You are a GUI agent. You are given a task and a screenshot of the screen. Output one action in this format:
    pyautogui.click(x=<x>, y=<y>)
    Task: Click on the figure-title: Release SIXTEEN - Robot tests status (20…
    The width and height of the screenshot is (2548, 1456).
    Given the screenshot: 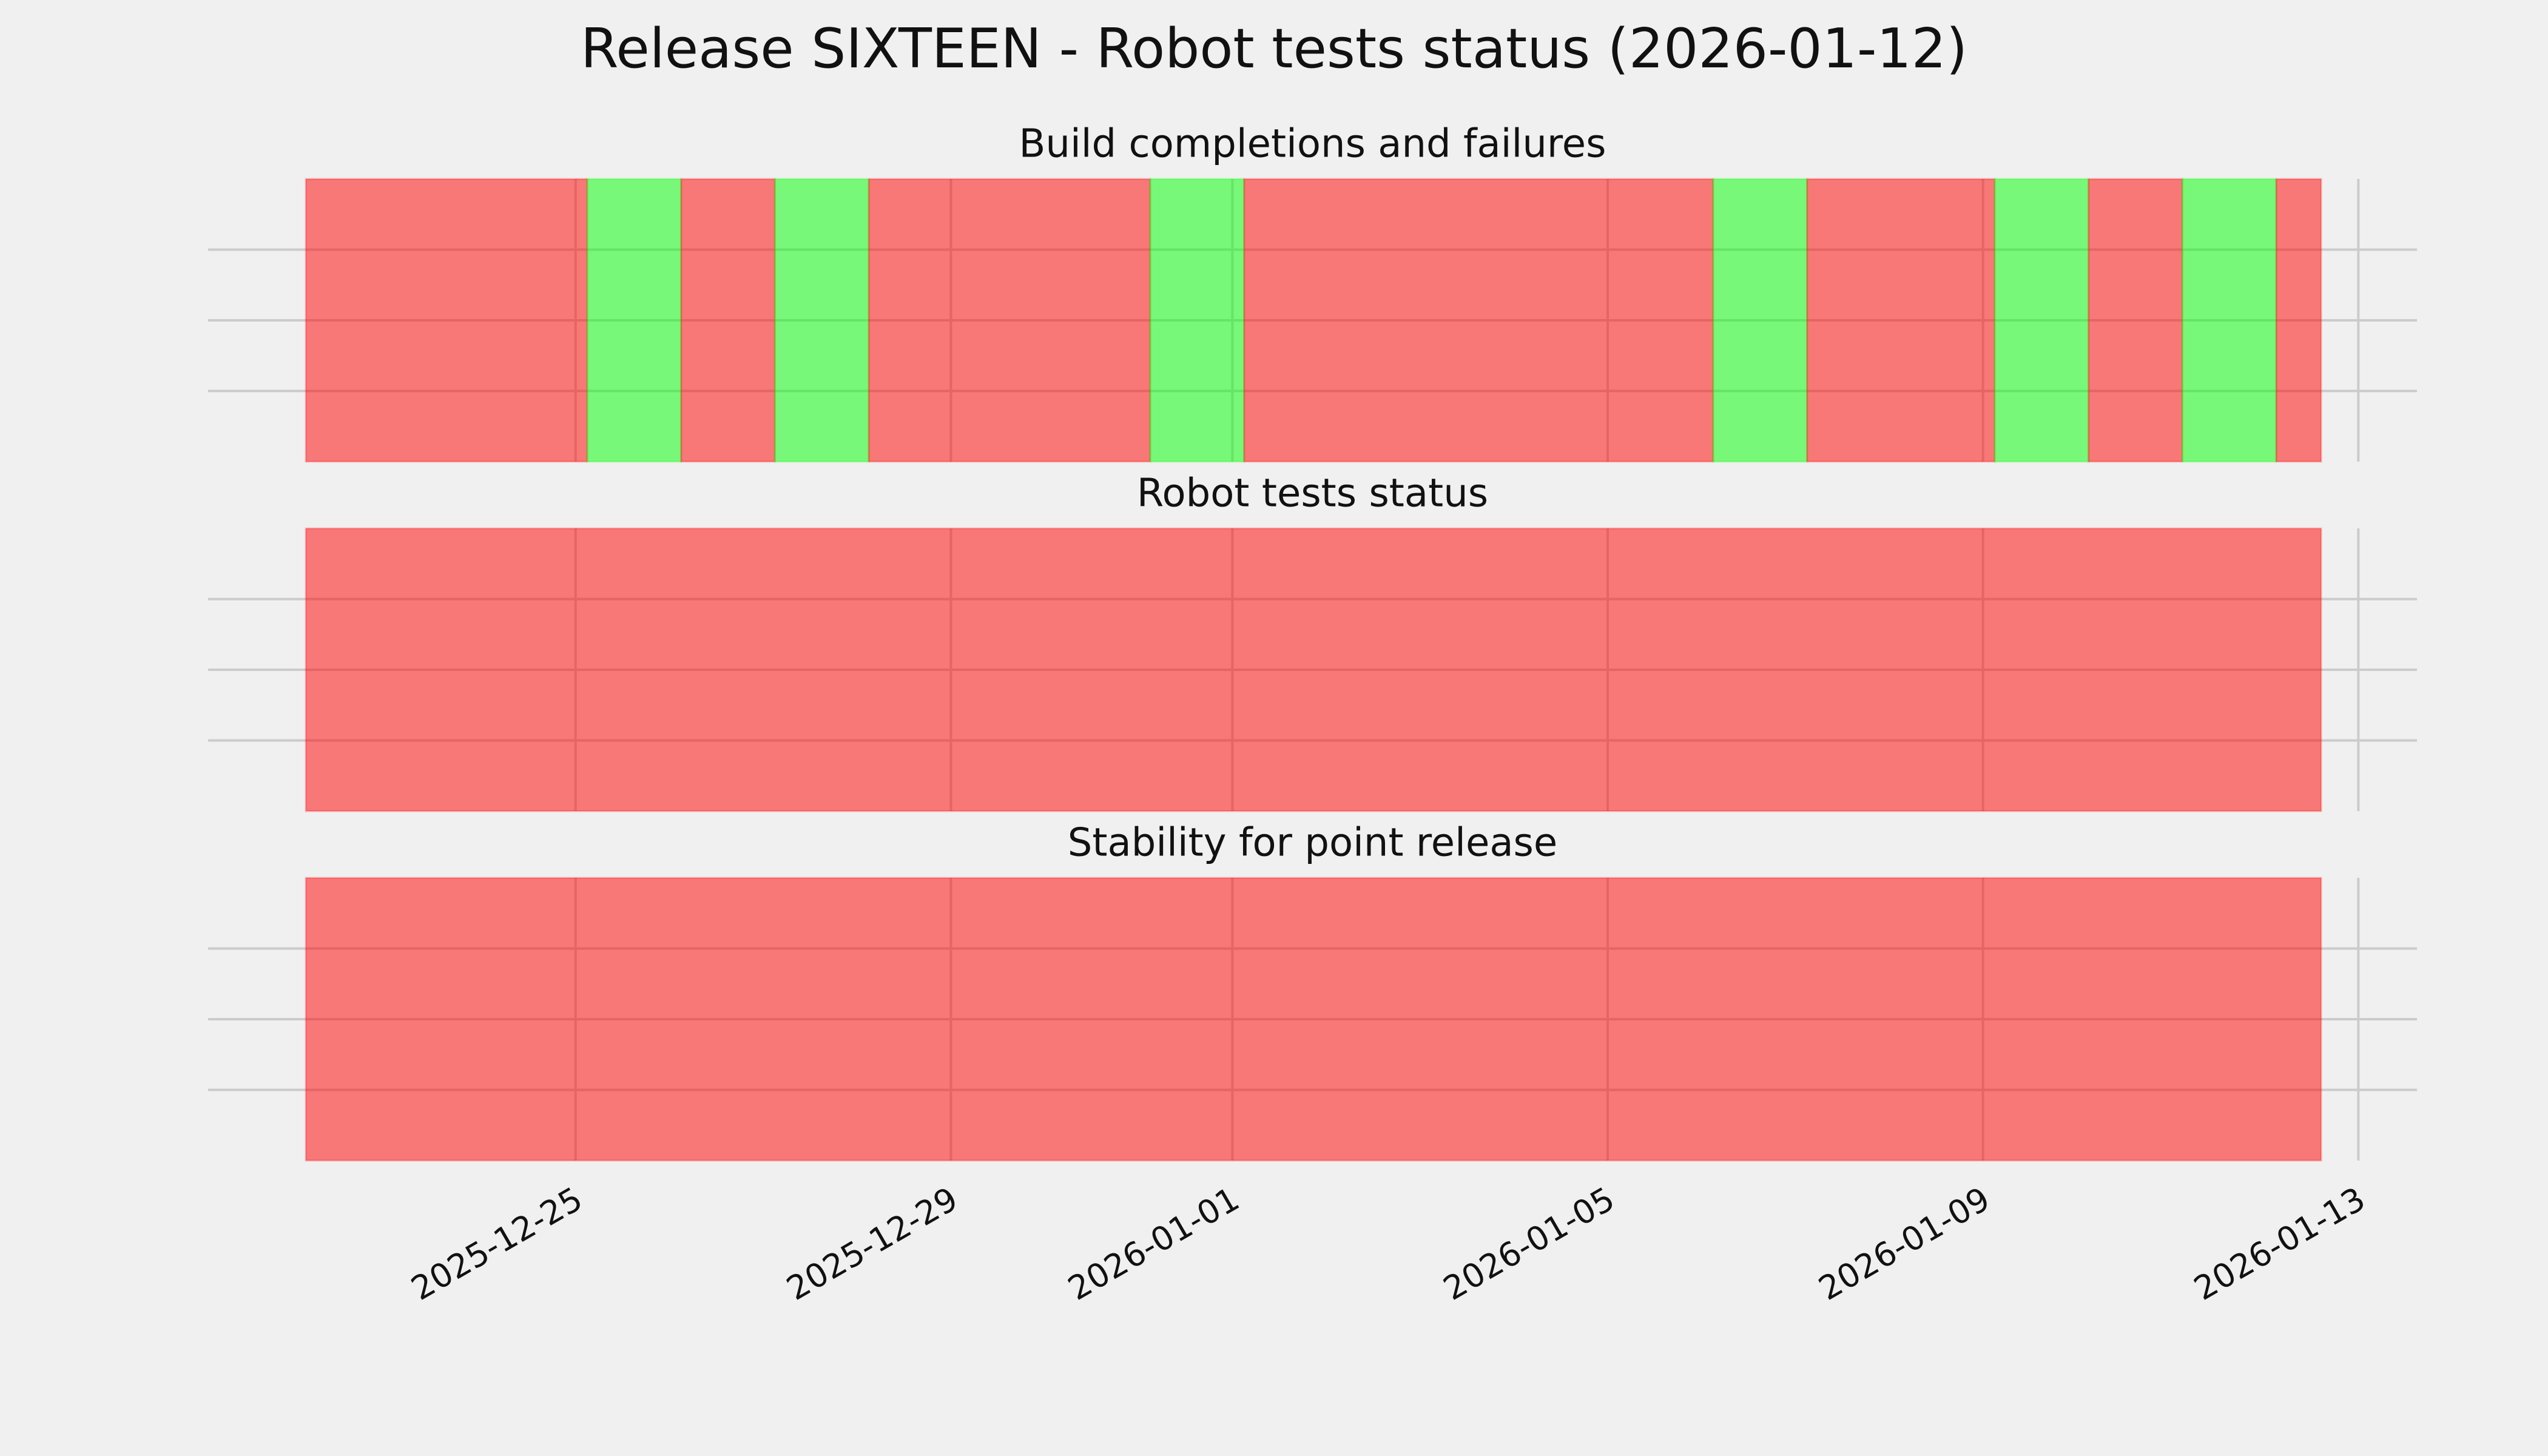 What is the action you would take?
    pyautogui.click(x=1274, y=49)
    